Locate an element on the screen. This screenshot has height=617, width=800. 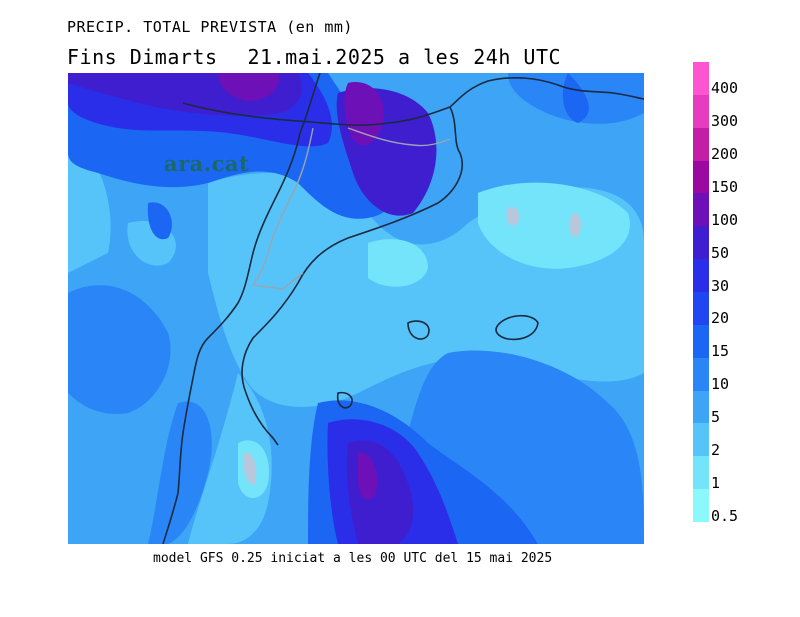
ara-cat-watermark: ara.cat is located at coordinates (207, 163).